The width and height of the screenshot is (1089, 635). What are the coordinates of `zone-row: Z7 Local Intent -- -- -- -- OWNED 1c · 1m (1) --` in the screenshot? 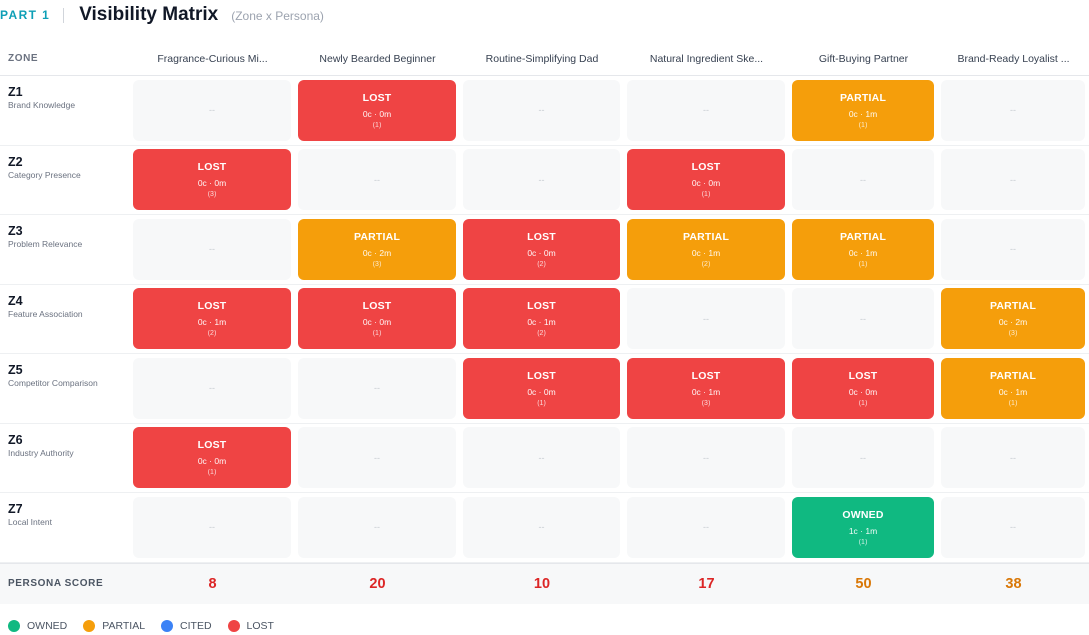 It's located at (544, 528).